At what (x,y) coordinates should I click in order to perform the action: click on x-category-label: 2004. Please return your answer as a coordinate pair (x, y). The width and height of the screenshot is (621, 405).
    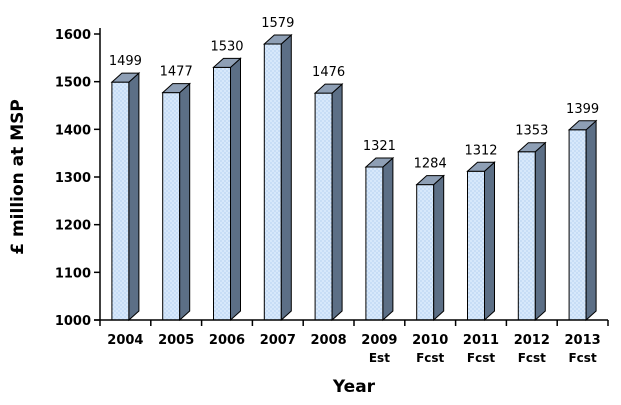
    Looking at the image, I should click on (125, 340).